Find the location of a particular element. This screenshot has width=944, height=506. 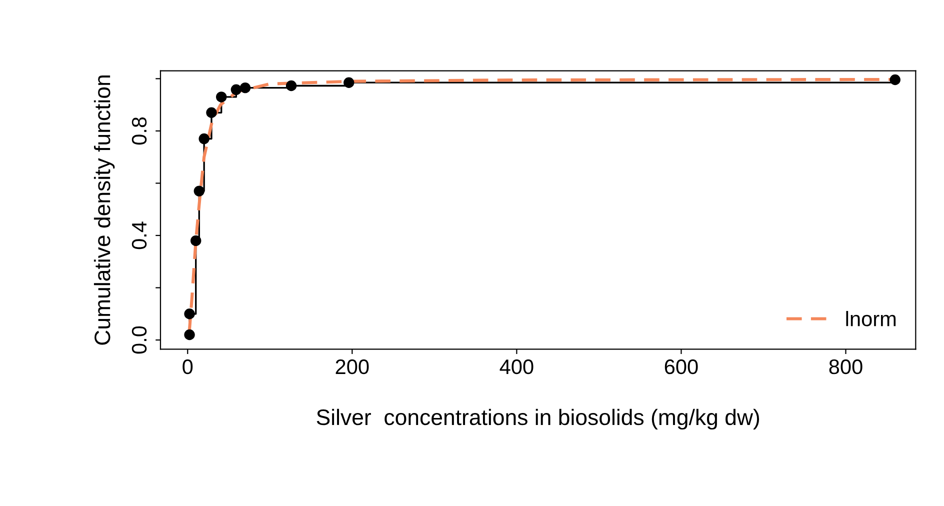

x-tick-label: 400 is located at coordinates (517, 366).